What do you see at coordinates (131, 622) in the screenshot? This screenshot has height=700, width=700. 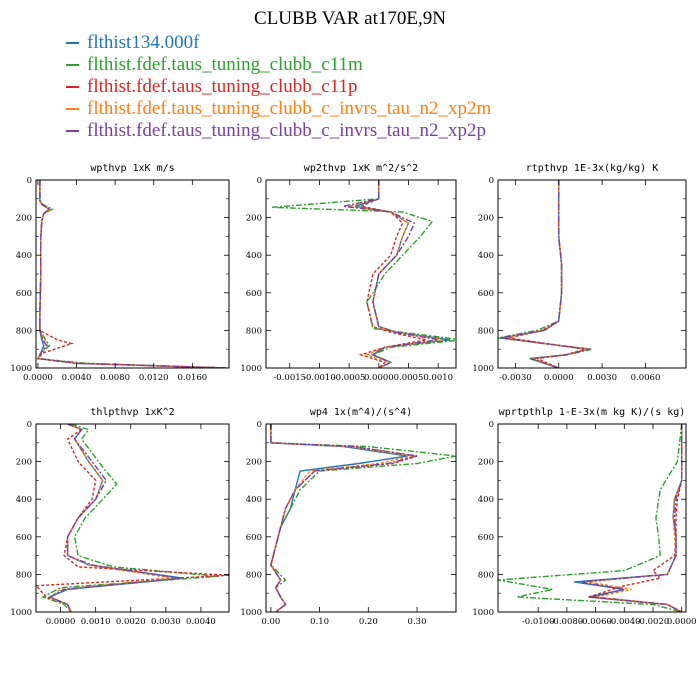 I see `x-tick-label: 0.0020` at bounding box center [131, 622].